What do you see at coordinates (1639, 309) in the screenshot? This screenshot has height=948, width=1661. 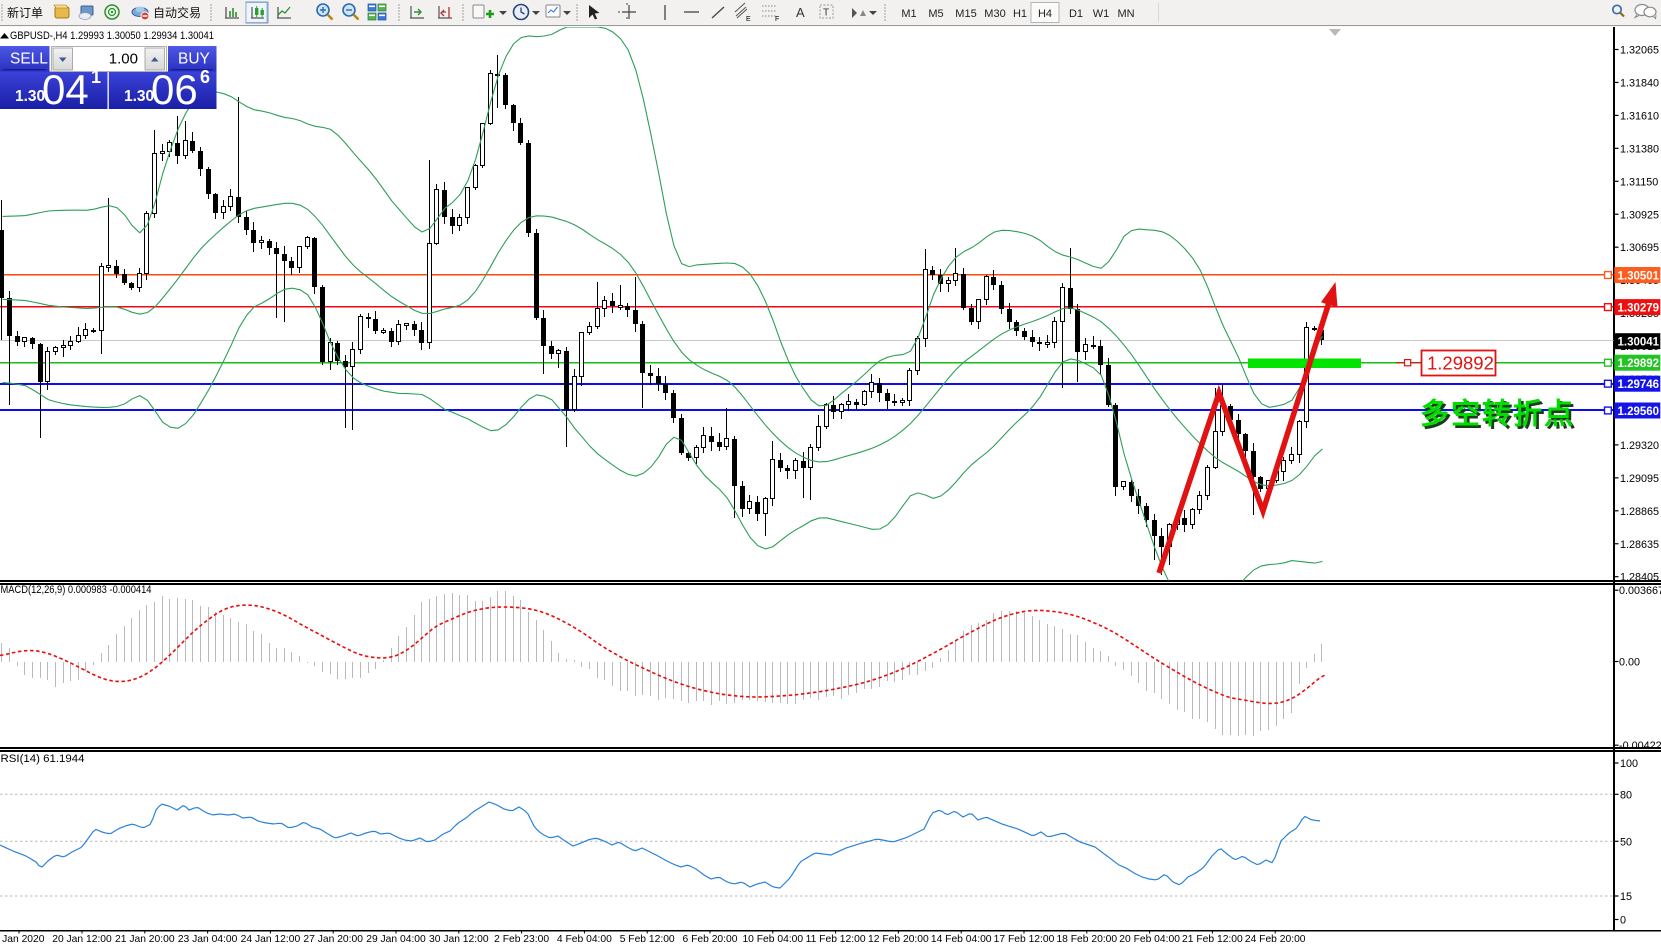 I see `svg-text: 1.30279` at bounding box center [1639, 309].